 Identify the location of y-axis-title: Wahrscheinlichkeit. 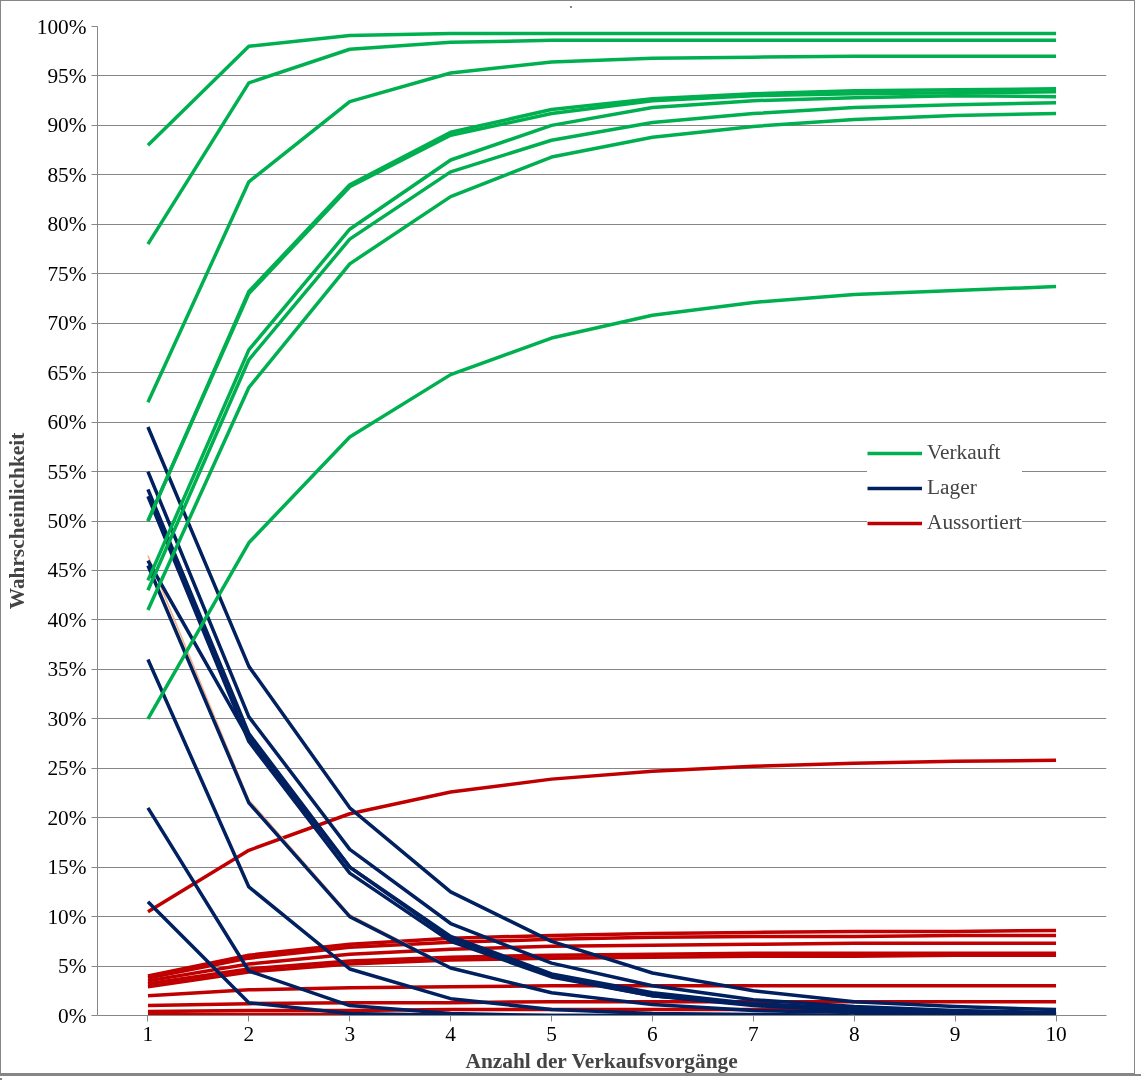
(16, 520).